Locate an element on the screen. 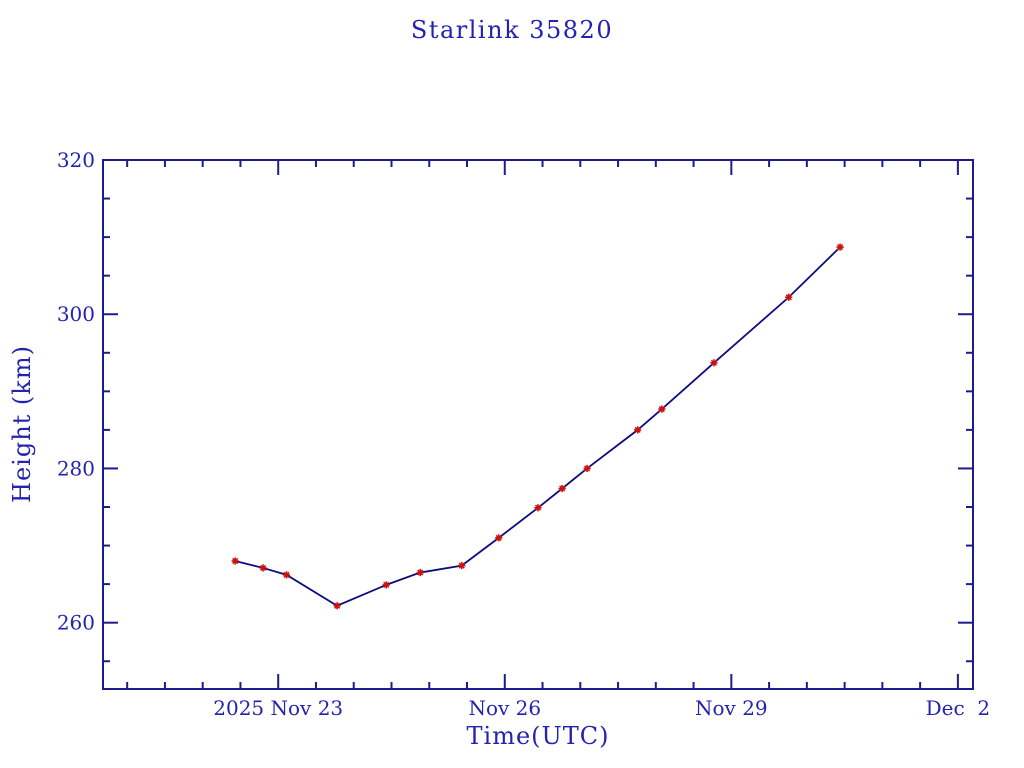 The height and width of the screenshot is (768, 1024). x-tick-label: Nov 26 is located at coordinates (504, 708).